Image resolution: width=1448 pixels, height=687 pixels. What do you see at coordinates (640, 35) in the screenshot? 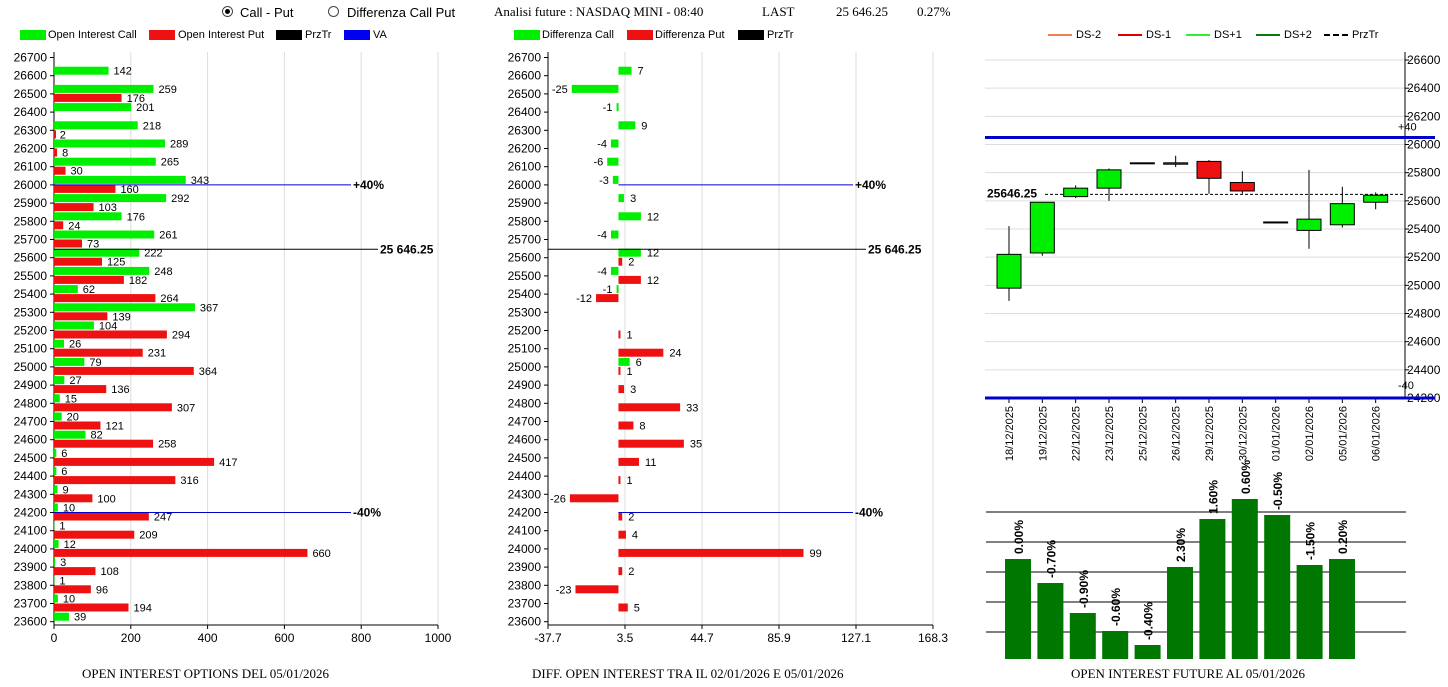
I see `legend-diff-put-swatch` at bounding box center [640, 35].